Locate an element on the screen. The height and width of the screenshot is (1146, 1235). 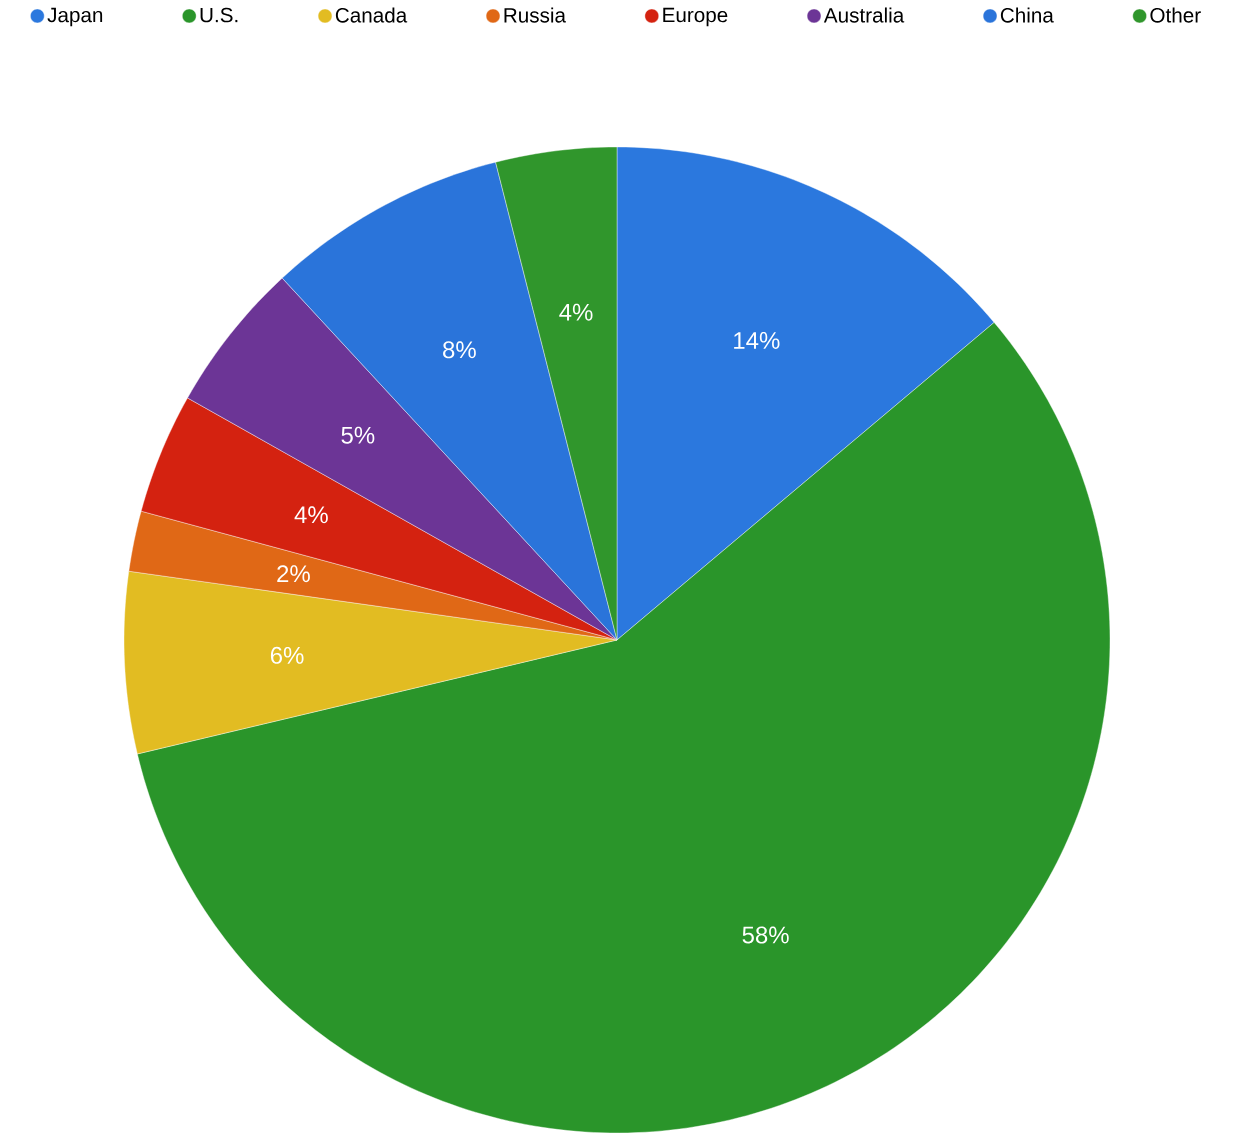
legend-label: Canada is located at coordinates (371, 15).